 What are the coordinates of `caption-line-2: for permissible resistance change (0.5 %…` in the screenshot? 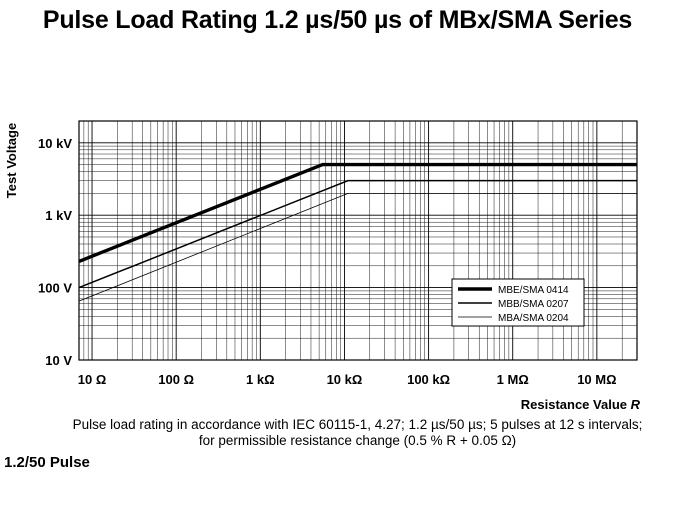 It's located at (357, 440).